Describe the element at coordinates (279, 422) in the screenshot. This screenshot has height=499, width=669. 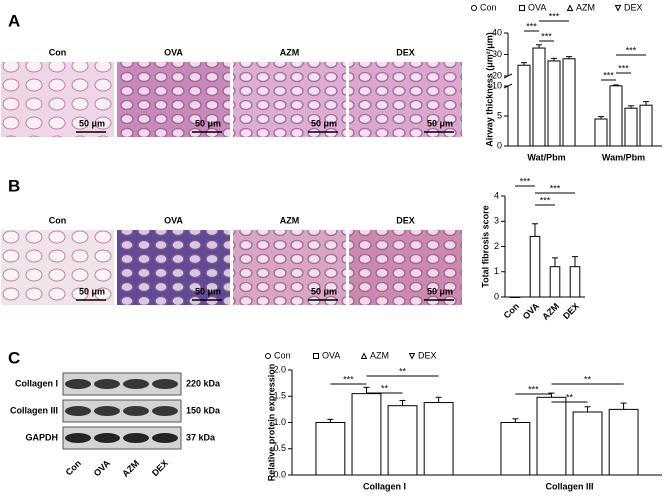
I see `y-tick-label: 1.0` at that location.